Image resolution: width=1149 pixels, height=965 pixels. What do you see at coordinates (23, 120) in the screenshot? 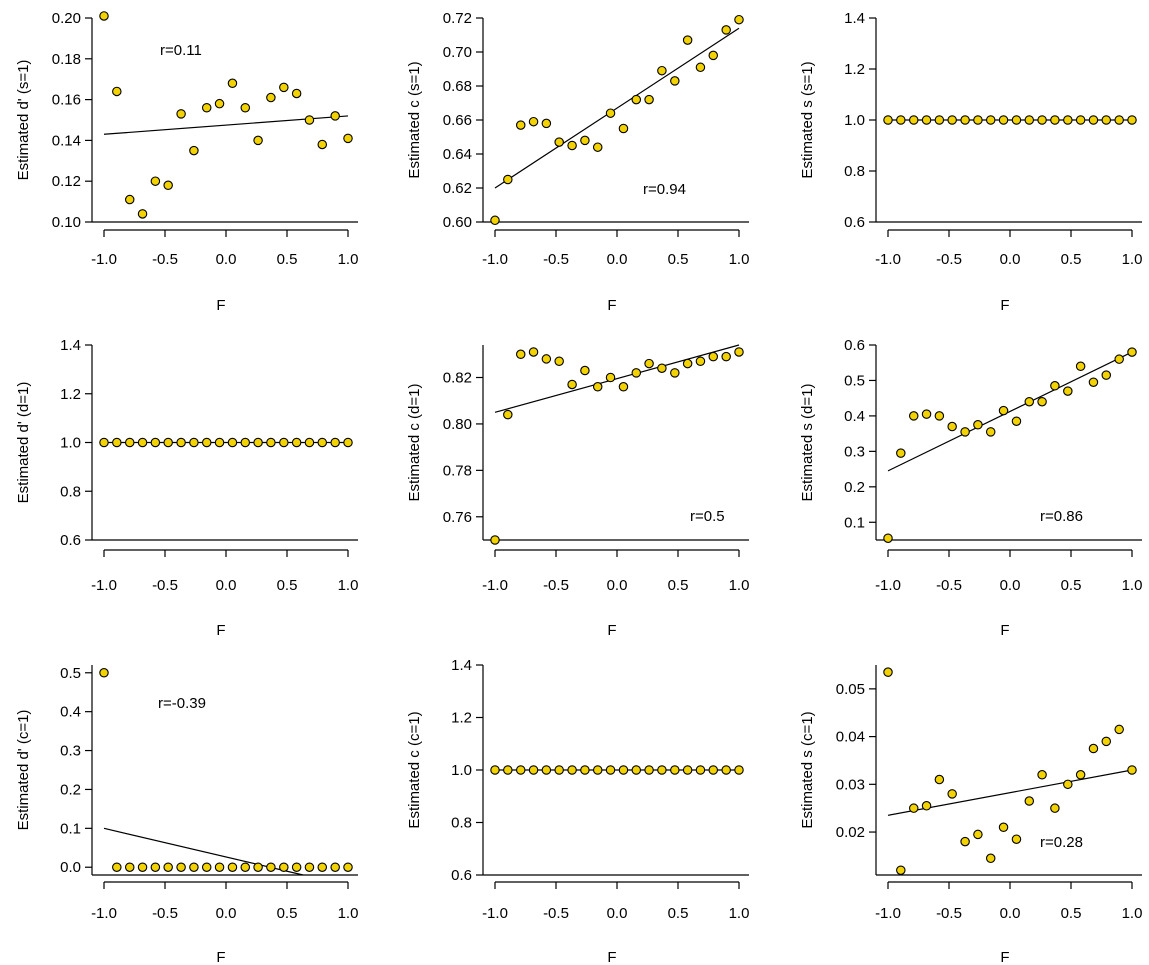
I see `y-axis-title: Estimated d' (s=1)` at bounding box center [23, 120].